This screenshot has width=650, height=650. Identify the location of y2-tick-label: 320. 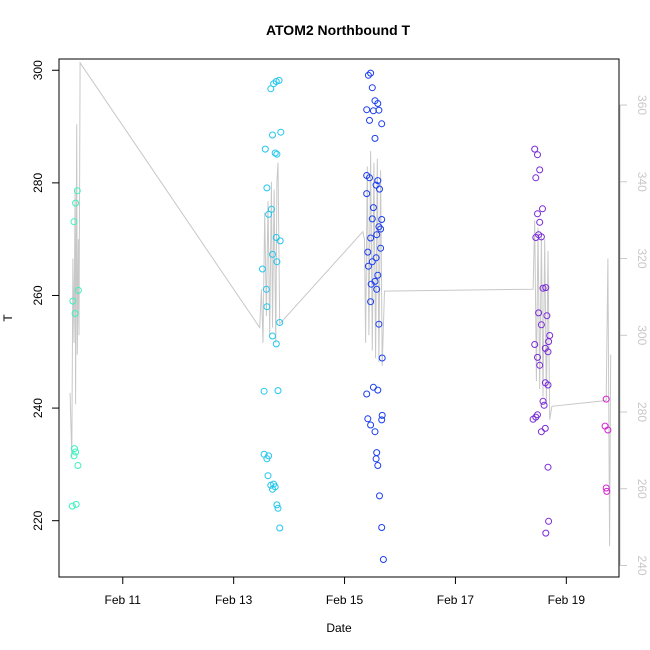
(642, 259).